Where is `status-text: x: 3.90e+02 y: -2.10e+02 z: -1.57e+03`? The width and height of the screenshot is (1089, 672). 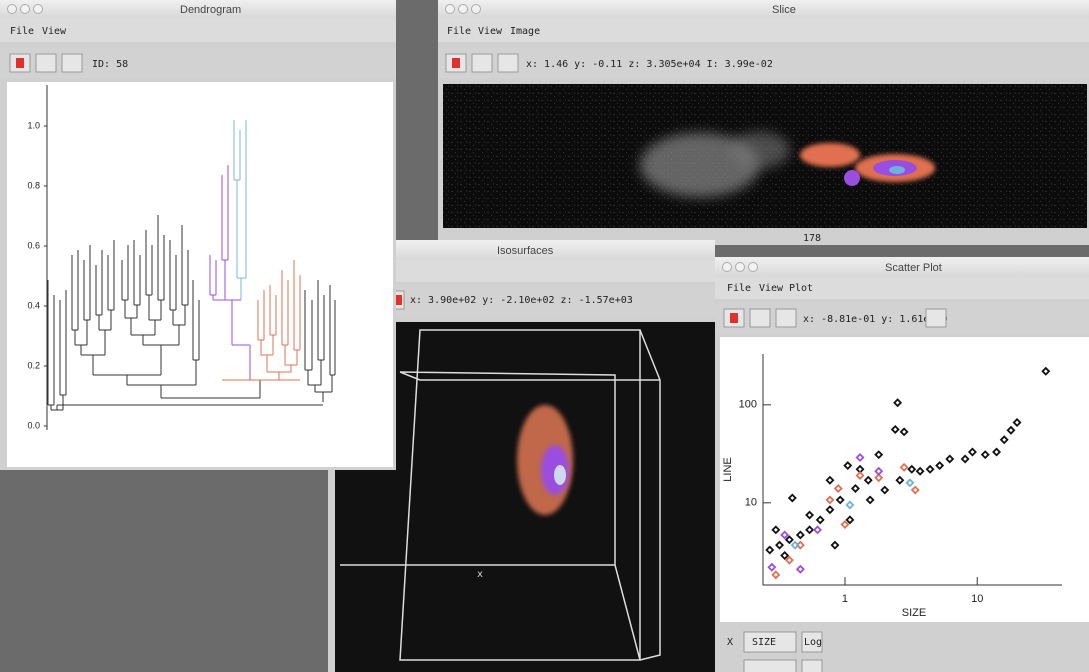
status-text: x: 3.90e+02 y: -2.10e+02 z: -1.57e+03 is located at coordinates (521, 300).